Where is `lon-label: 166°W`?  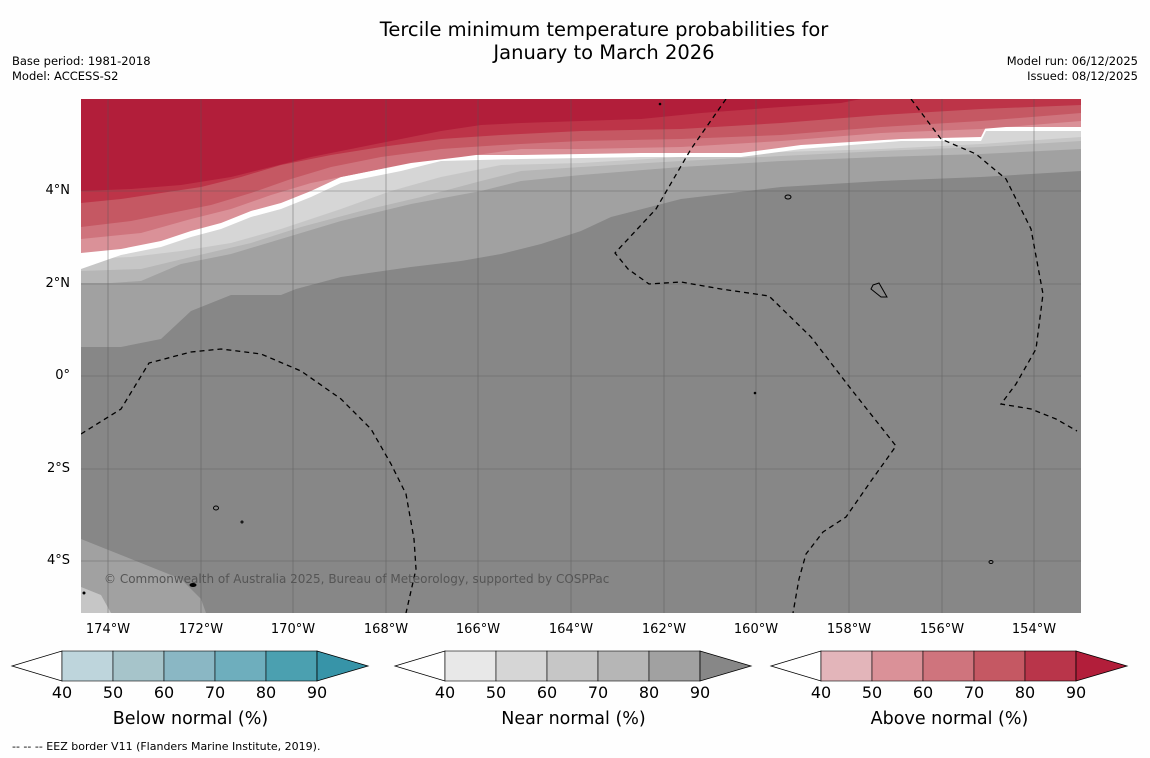 lon-label: 166°W is located at coordinates (478, 629).